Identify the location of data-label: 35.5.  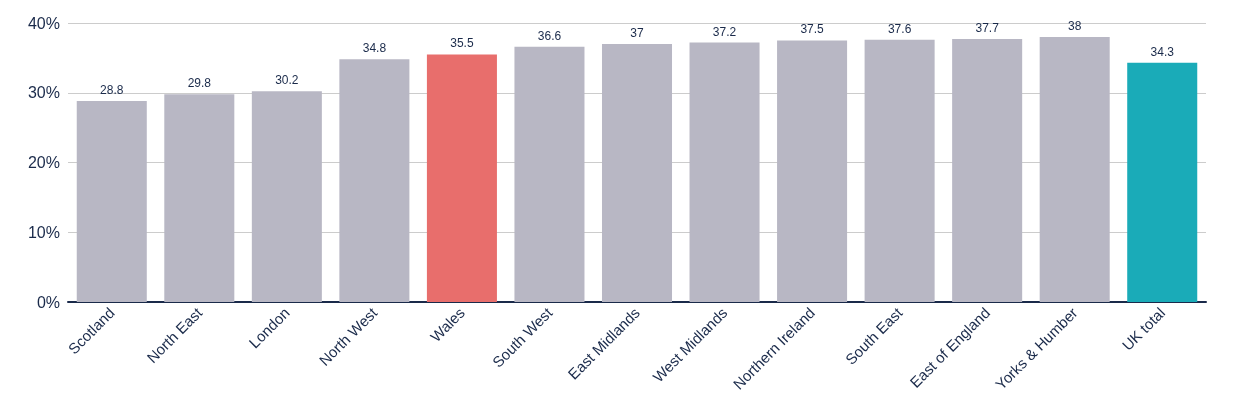
(462, 43).